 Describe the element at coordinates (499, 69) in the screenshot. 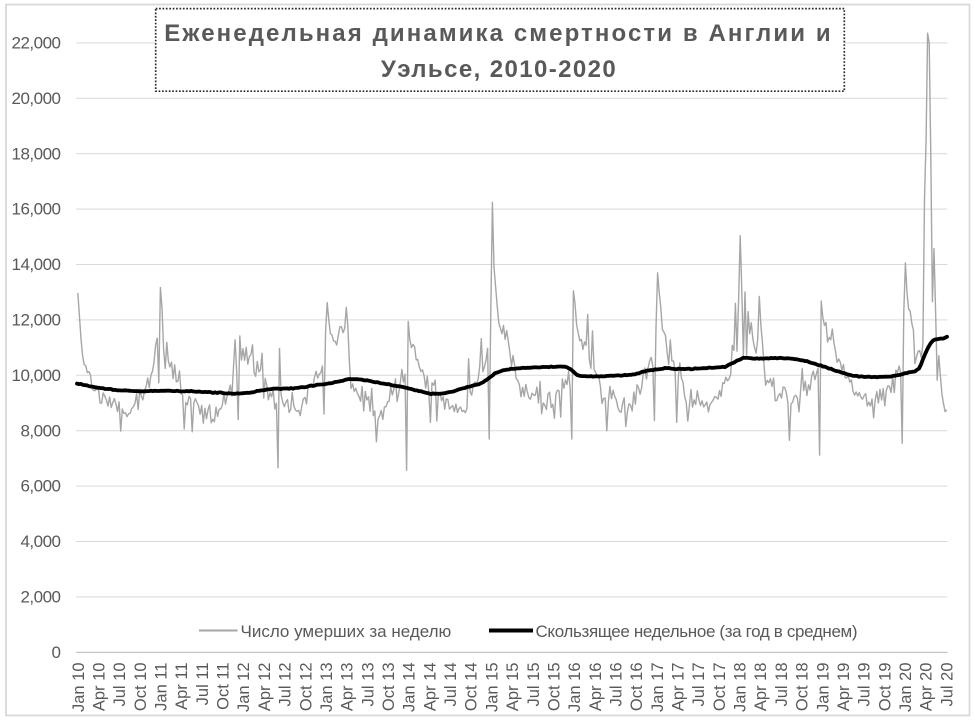

I see `svg-text: Уэльсе, 2010-2020` at that location.